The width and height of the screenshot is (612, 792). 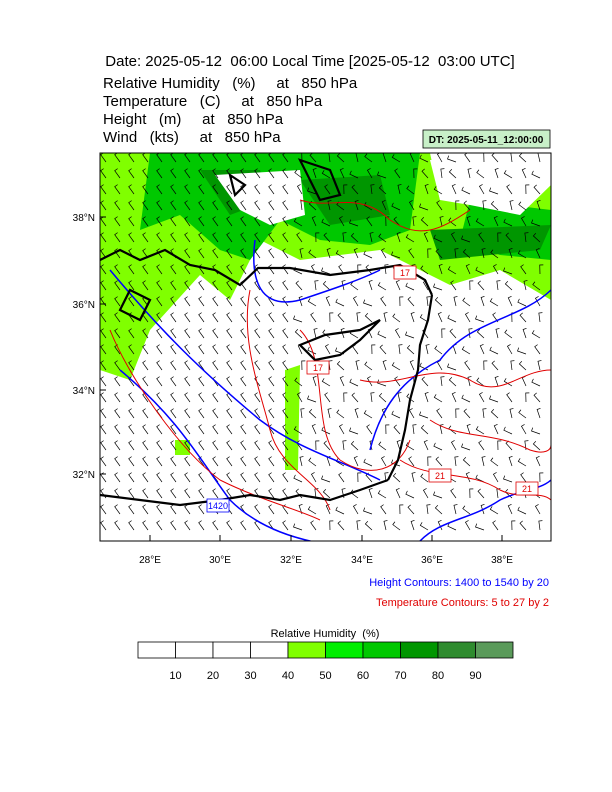 What do you see at coordinates (318, 367) in the screenshot?
I see `contour-label-box` at bounding box center [318, 367].